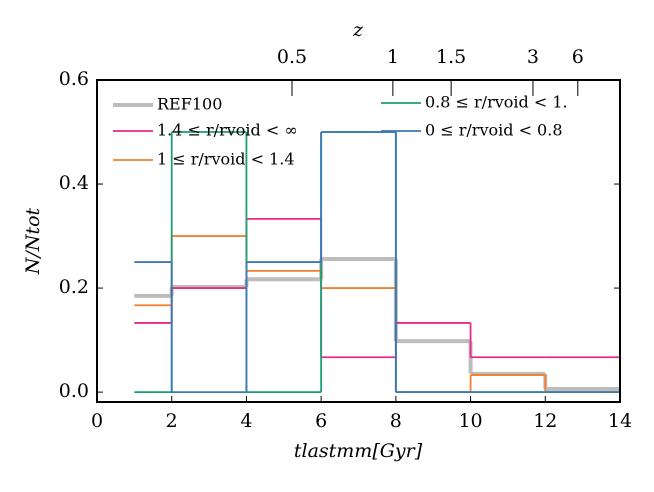  What do you see at coordinates (226, 159) in the screenshot?
I see `legend-label: 1 ≤ r/rvoid < 1.4` at bounding box center [226, 159].